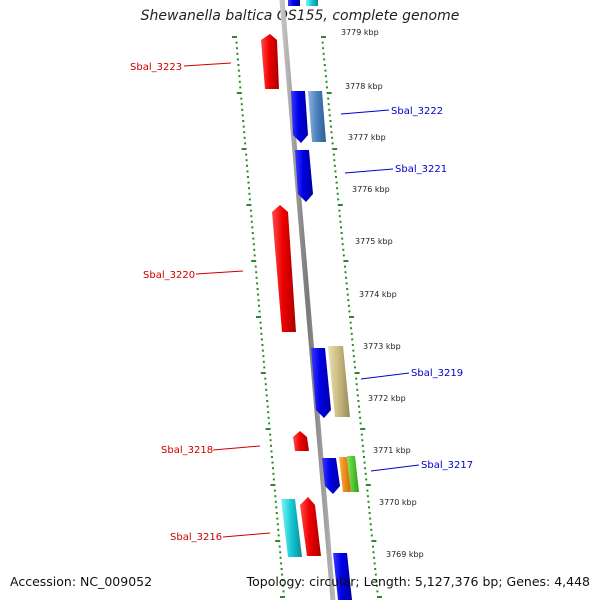 The width and height of the screenshot is (600, 600). I want to click on scale-label-3772: 3772 kbp, so click(387, 398).